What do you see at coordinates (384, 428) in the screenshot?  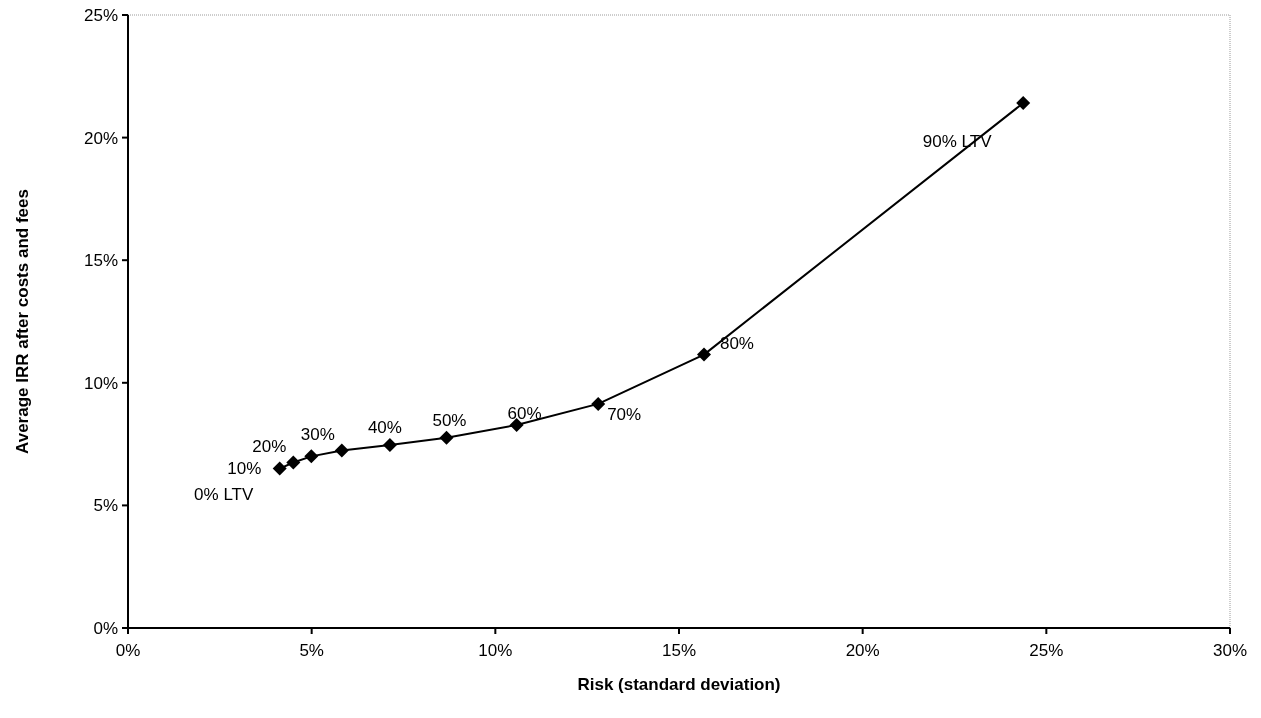 I see `annotation: 40%` at bounding box center [384, 428].